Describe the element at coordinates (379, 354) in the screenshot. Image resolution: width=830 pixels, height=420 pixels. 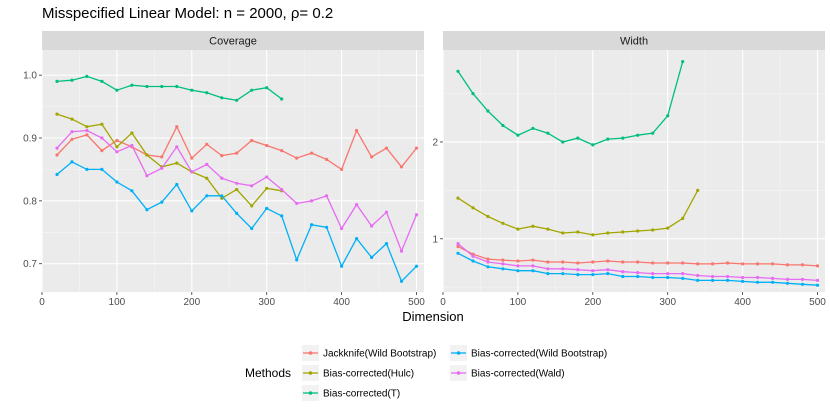
I see `legend-label: Jackknife(Wild Bootstrap)` at that location.